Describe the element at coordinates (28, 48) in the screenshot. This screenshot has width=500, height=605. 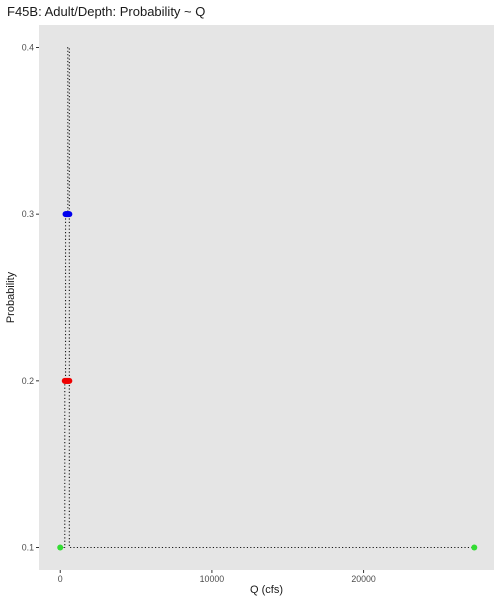
I see `y-tick-label: 0.4` at that location.